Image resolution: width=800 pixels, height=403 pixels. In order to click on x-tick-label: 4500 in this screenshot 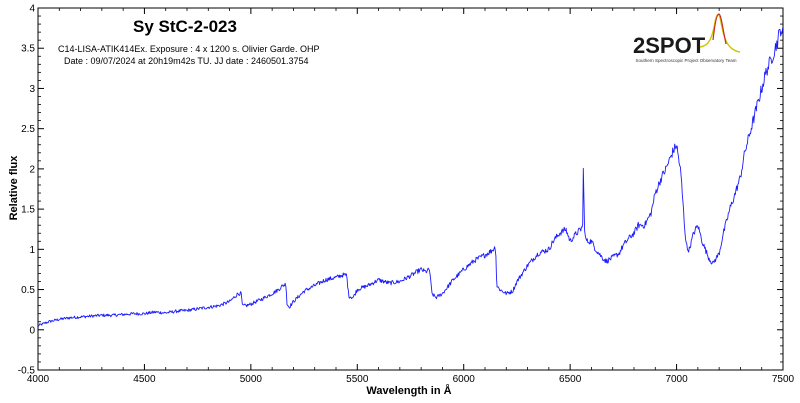, I will do `click(144, 379)`.